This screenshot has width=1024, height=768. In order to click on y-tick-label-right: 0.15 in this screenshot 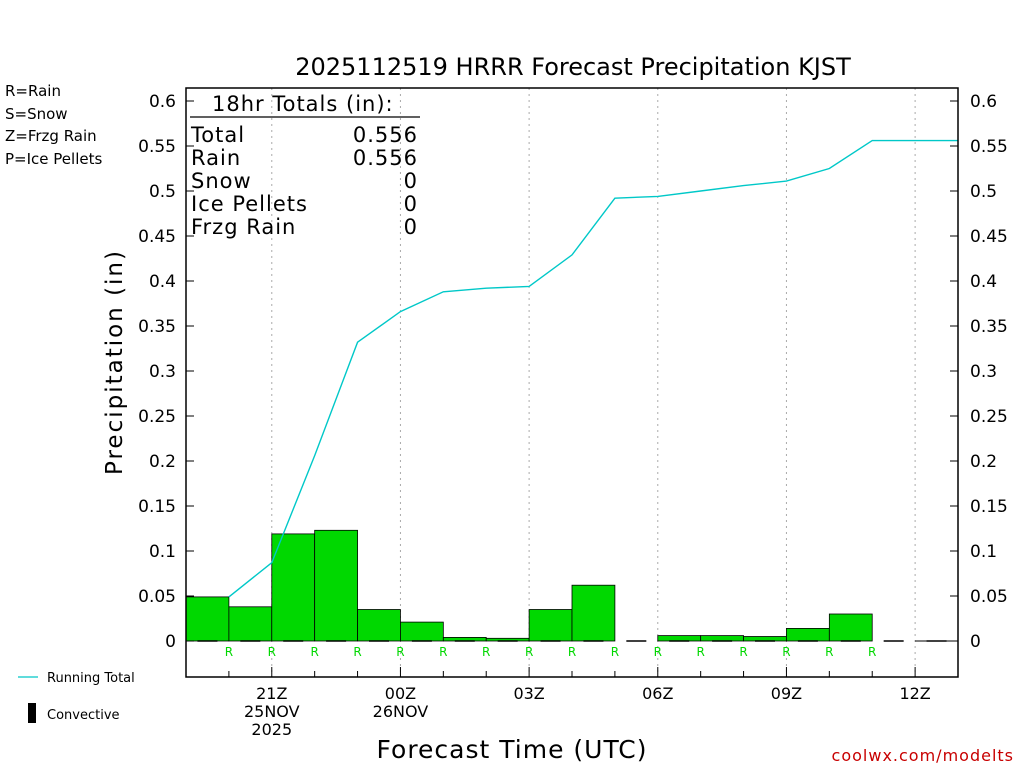, I will do `click(989, 507)`.